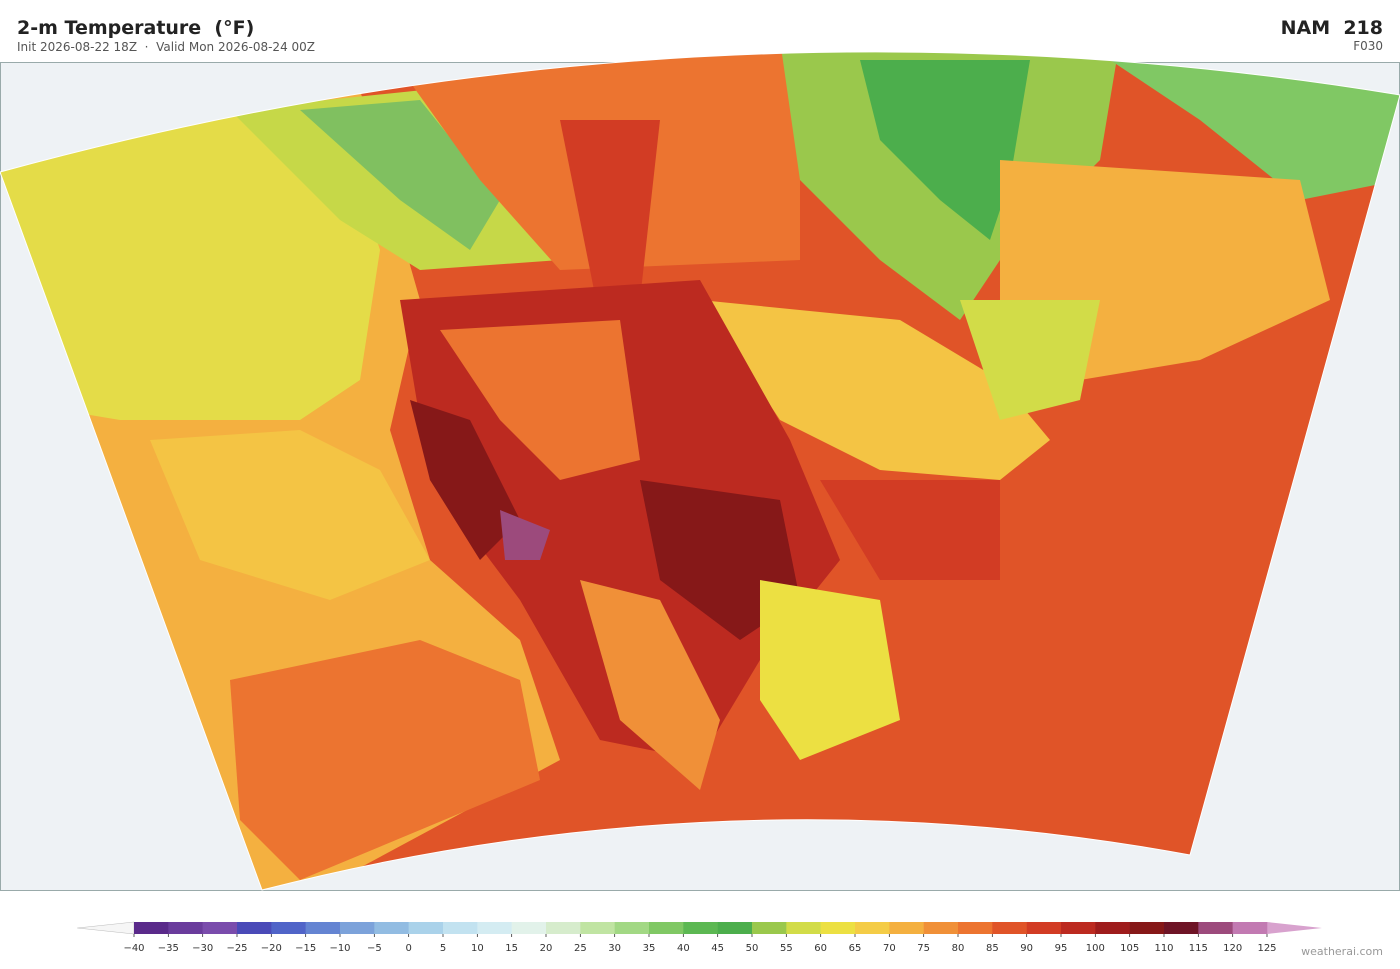 This screenshot has height=969, width=1400. Describe the element at coordinates (1095, 948) in the screenshot. I see `colorbar-tick-label: 100` at that location.